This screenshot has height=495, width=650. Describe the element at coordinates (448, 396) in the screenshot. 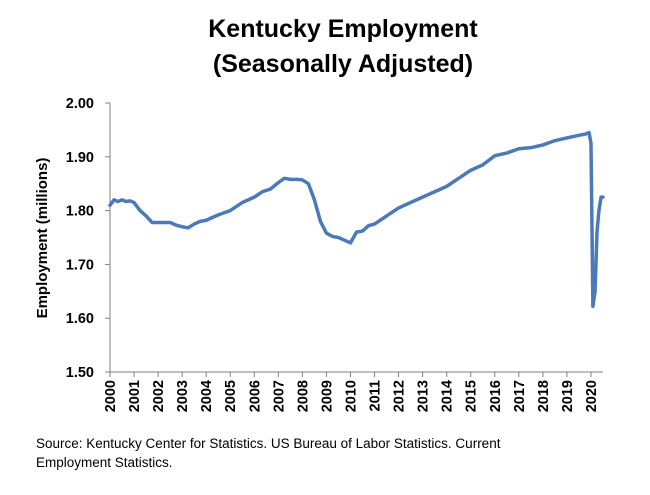

I see `x-tick-label: 2014` at that location.